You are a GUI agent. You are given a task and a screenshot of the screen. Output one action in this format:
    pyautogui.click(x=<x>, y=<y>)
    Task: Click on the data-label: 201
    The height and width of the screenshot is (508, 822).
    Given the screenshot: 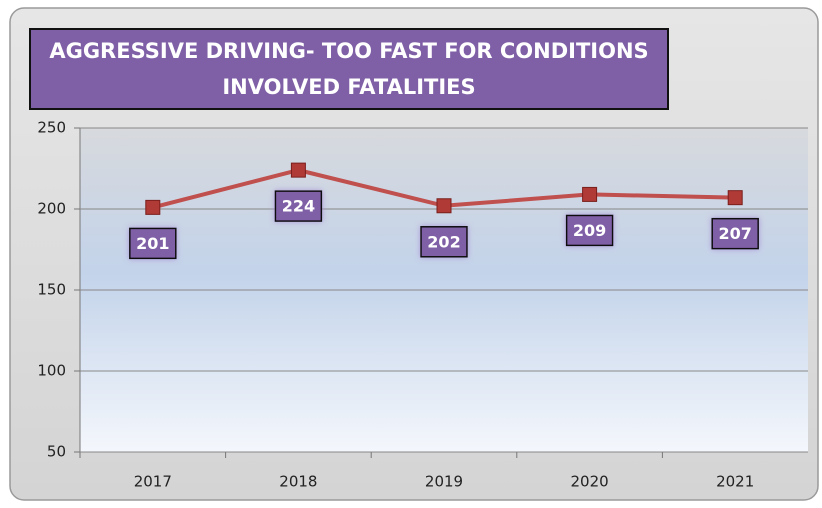 What is the action you would take?
    pyautogui.click(x=152, y=243)
    